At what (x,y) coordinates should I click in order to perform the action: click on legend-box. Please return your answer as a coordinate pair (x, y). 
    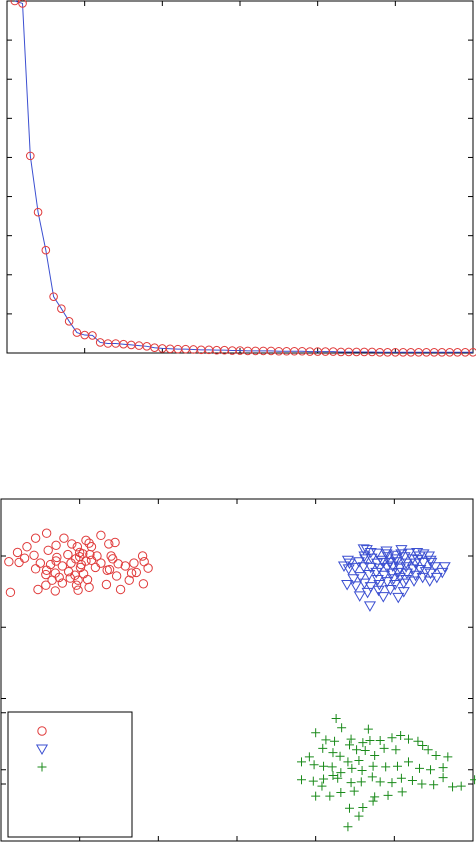
    Looking at the image, I should click on (70, 774).